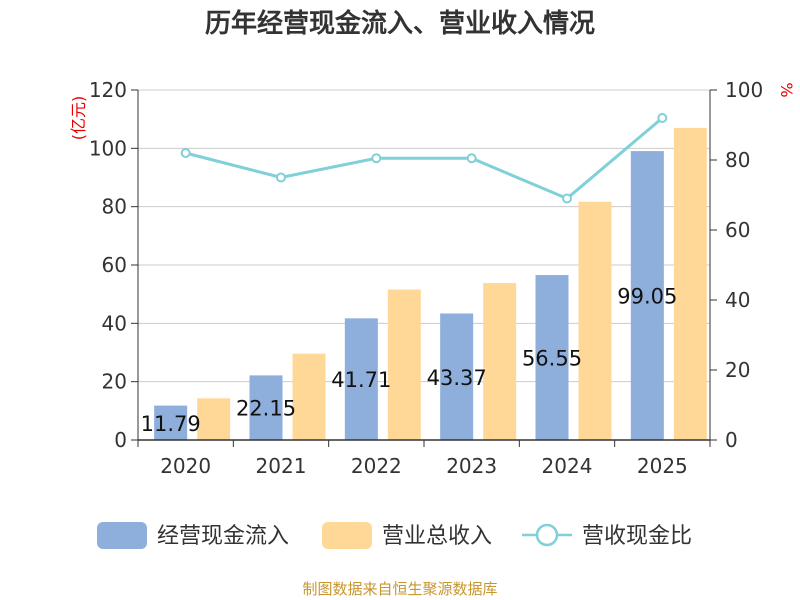 This screenshot has width=800, height=600. Describe the element at coordinates (744, 90) in the screenshot. I see `right-tick-label: 100` at that location.